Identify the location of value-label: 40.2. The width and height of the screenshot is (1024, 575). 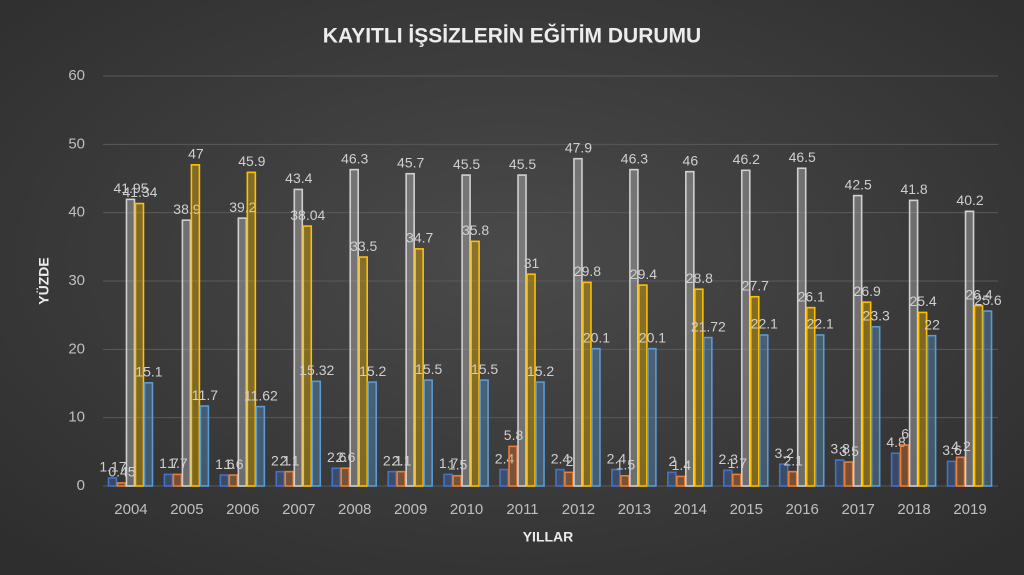
(969, 200).